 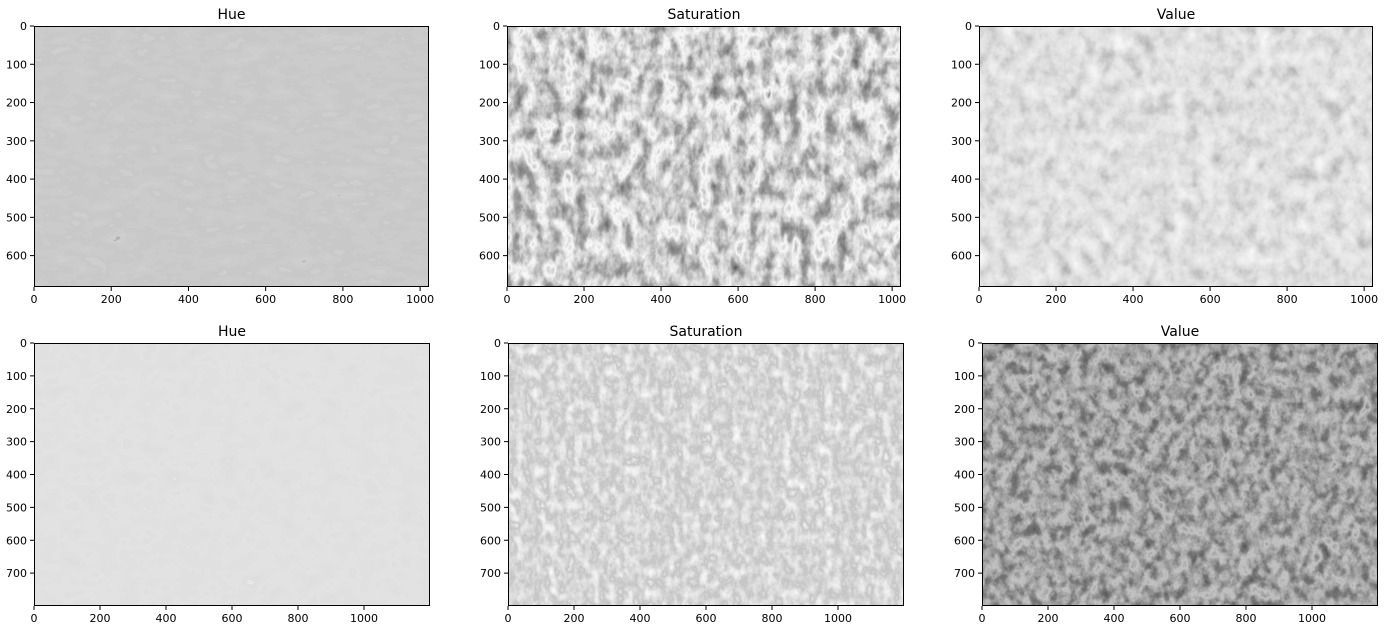 What do you see at coordinates (1176, 15) in the screenshot?
I see `panel-title: Value` at bounding box center [1176, 15].